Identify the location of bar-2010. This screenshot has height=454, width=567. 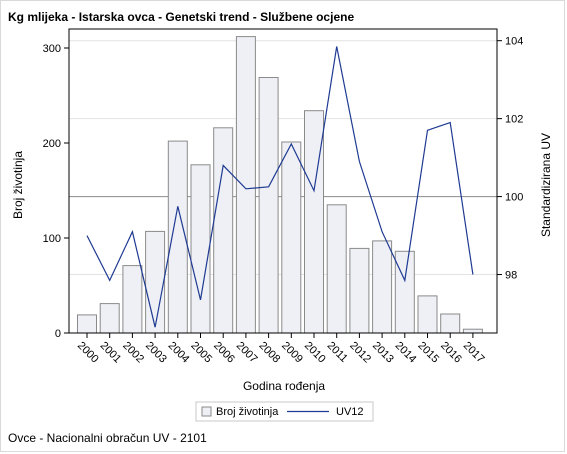
(314, 222).